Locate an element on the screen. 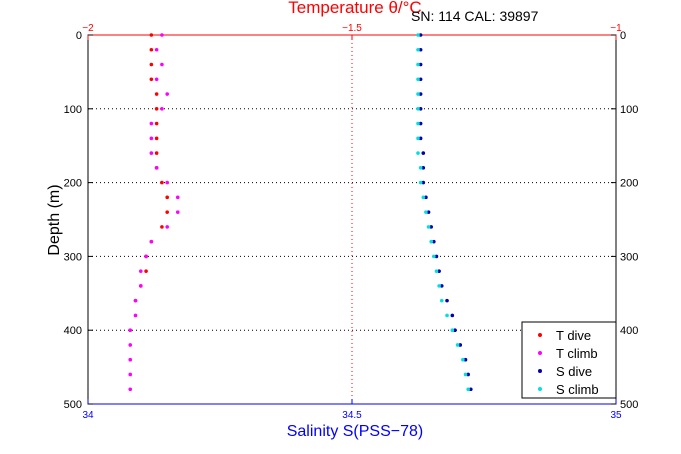  legend: T dive T climb S dive S climb is located at coordinates (569, 360).